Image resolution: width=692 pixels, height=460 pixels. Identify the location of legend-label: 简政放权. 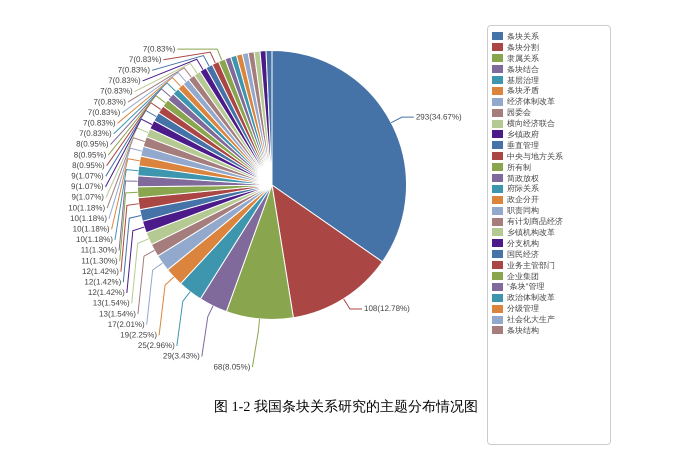
(523, 178).